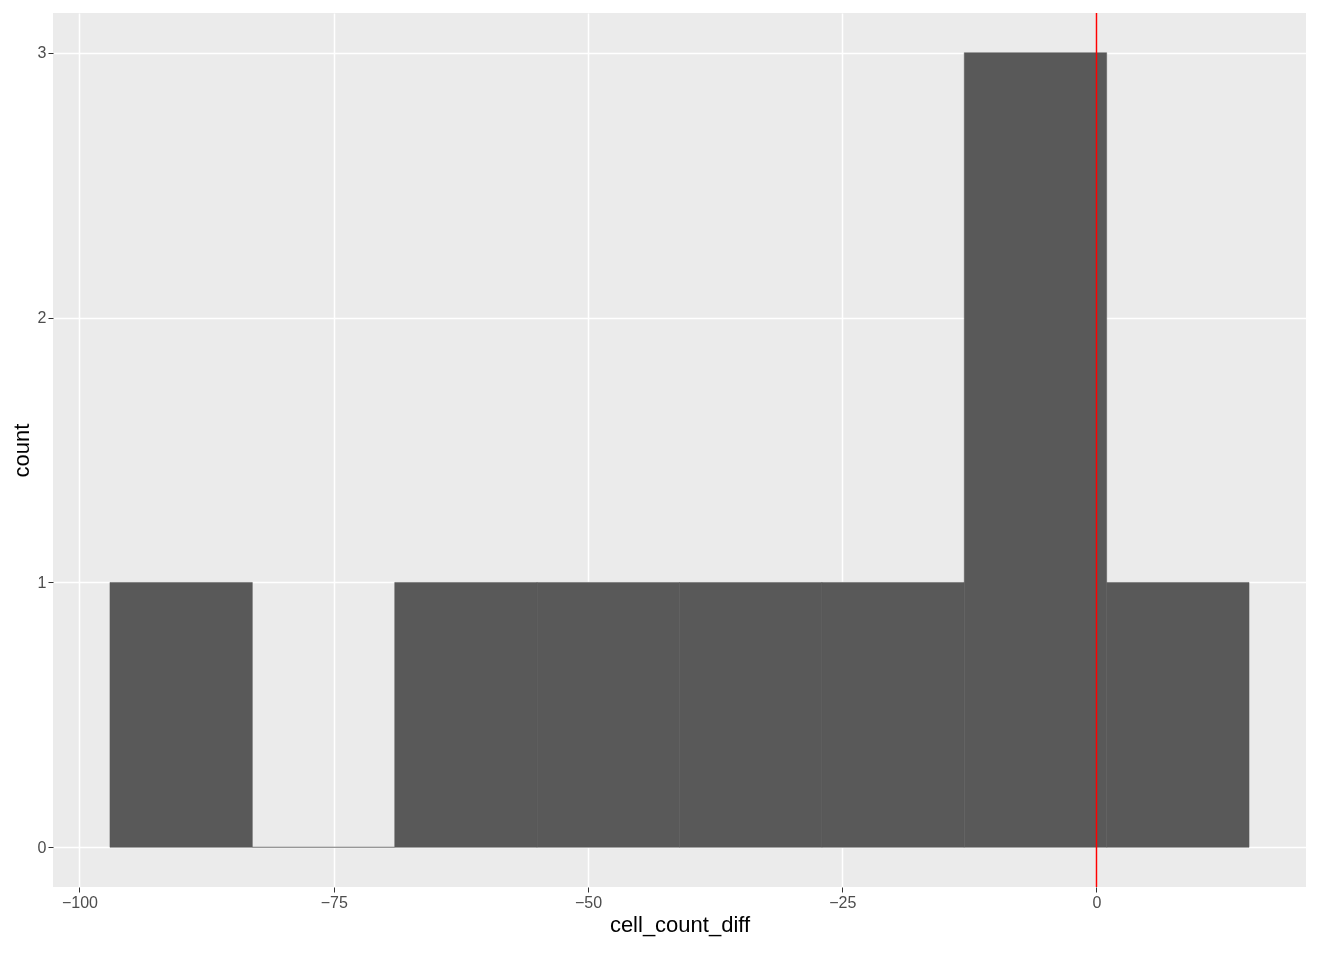 This screenshot has width=1344, height=960. What do you see at coordinates (588, 902) in the screenshot?
I see `x-tick-label: −50` at bounding box center [588, 902].